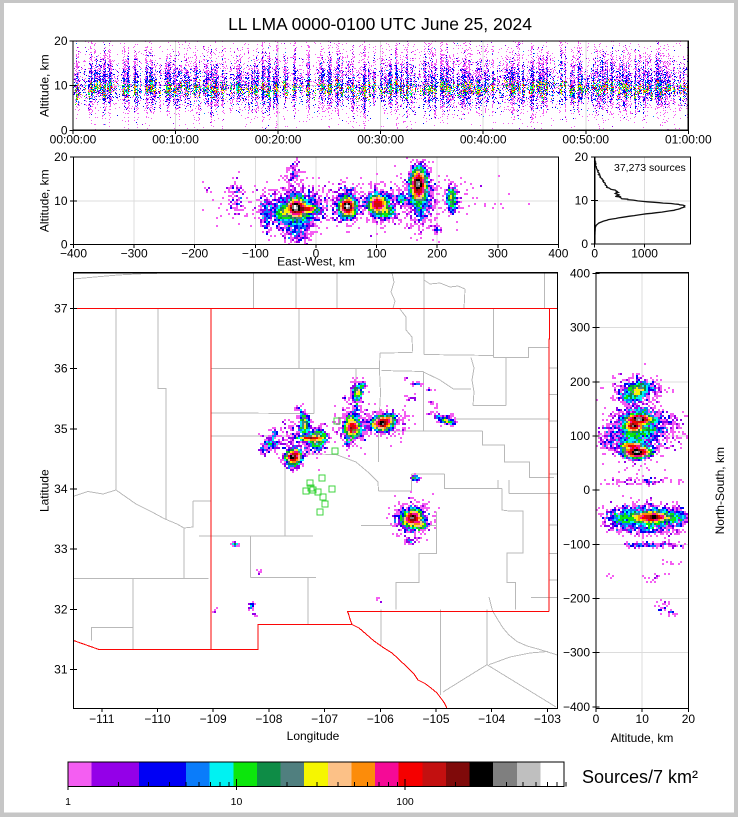  I want to click on svg-text: −109, so click(213, 719).